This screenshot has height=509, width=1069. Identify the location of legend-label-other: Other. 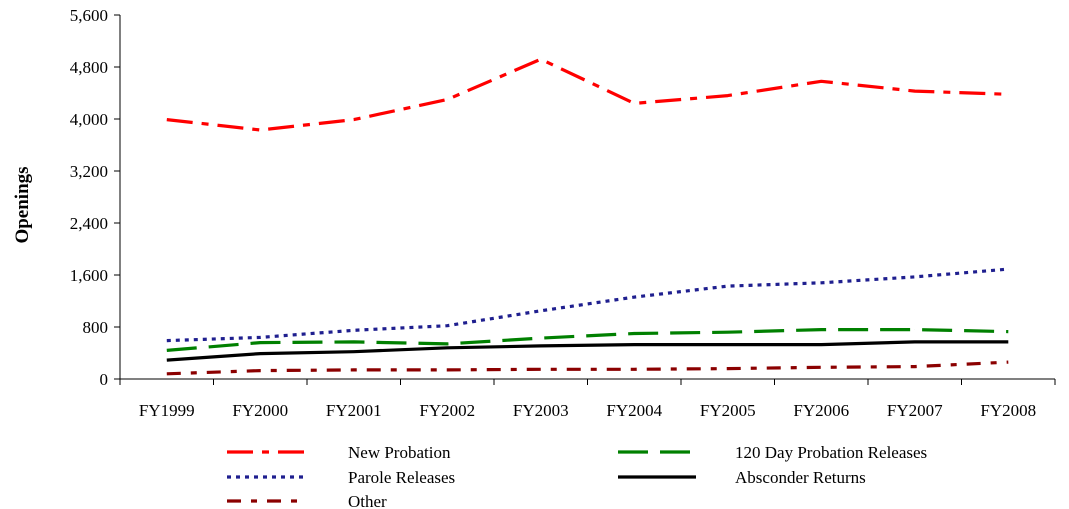
(367, 500).